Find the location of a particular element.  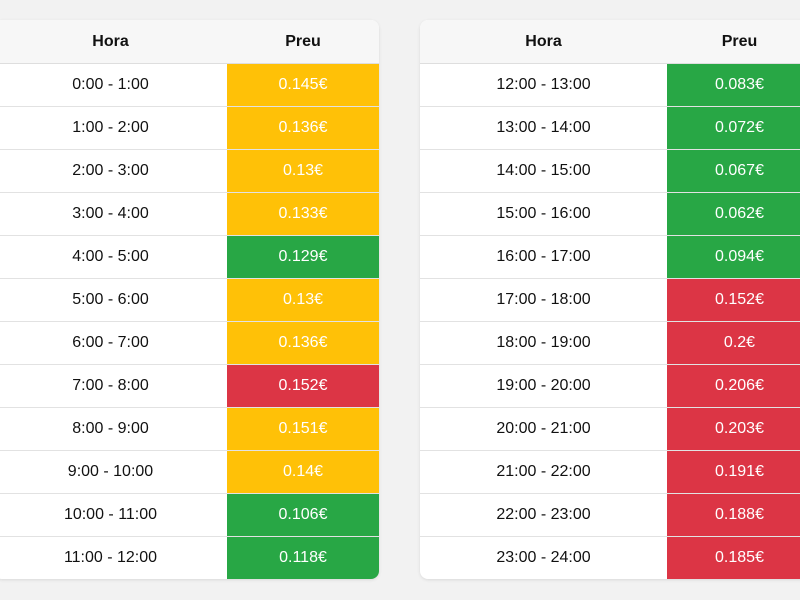

price-cell: 0.2€ is located at coordinates (733, 343).